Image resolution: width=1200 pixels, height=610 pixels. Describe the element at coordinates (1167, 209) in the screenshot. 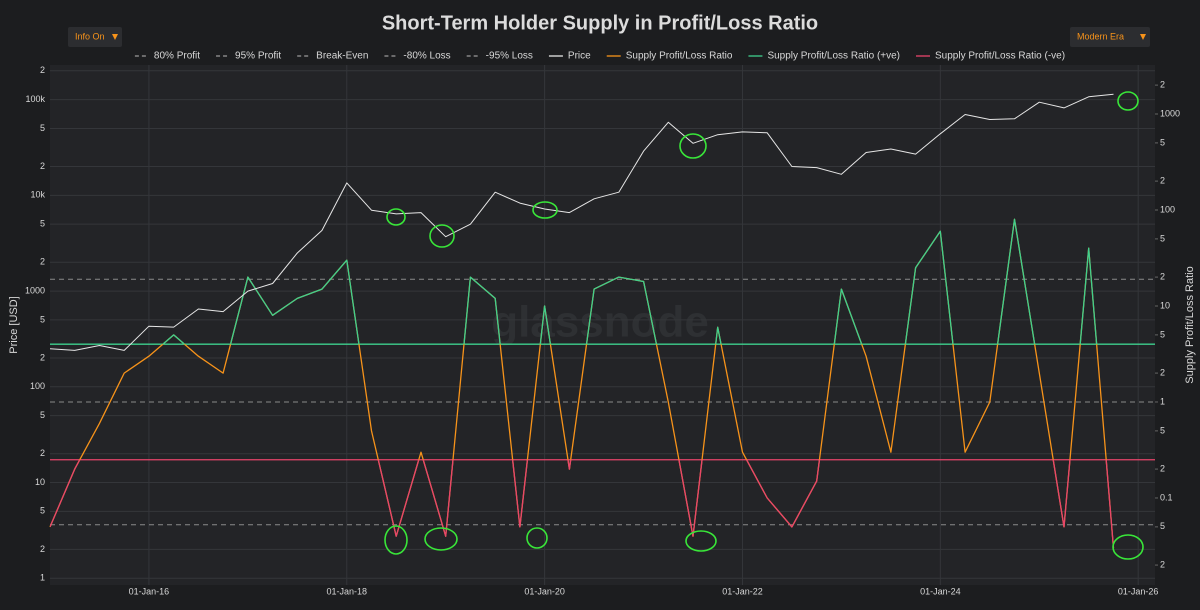

I see `y2-tick-label: 100` at that location.